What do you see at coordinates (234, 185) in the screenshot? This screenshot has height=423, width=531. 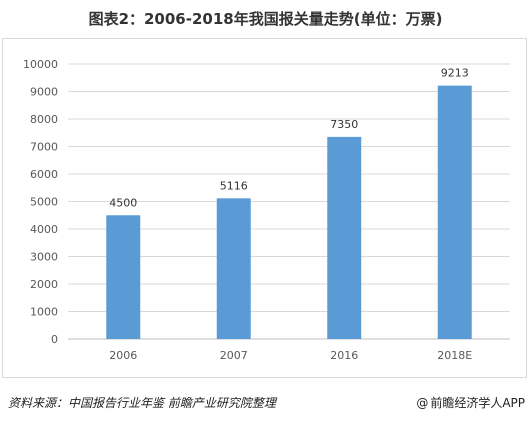 I see `data-label: 5116` at bounding box center [234, 185].